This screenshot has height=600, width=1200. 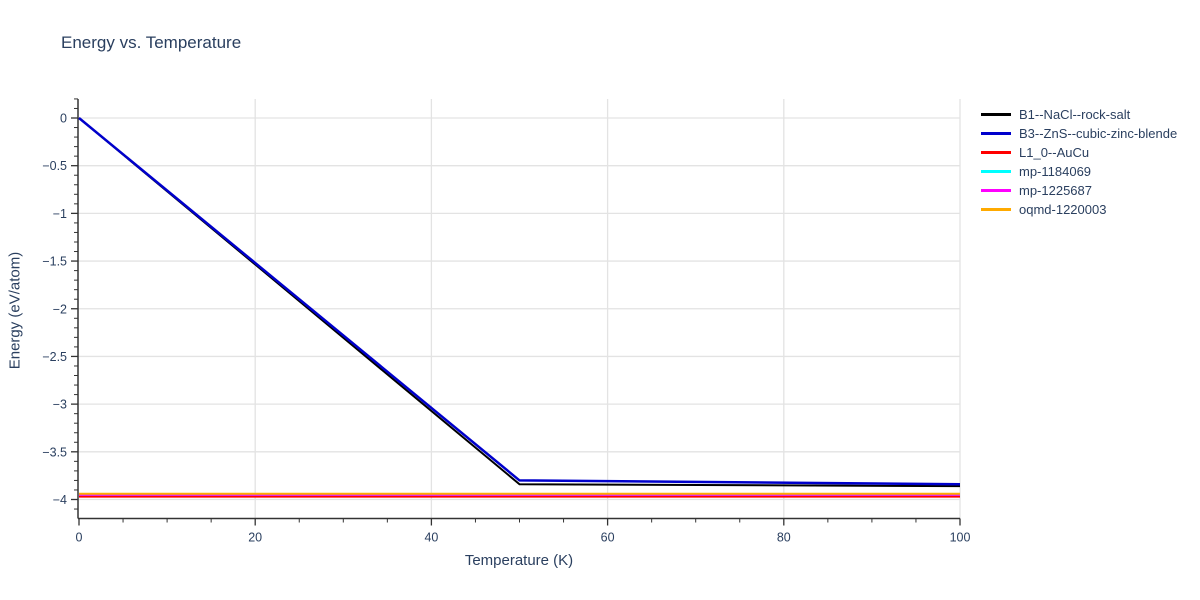 I want to click on legend-label: mp-1225687, so click(x=1055, y=190).